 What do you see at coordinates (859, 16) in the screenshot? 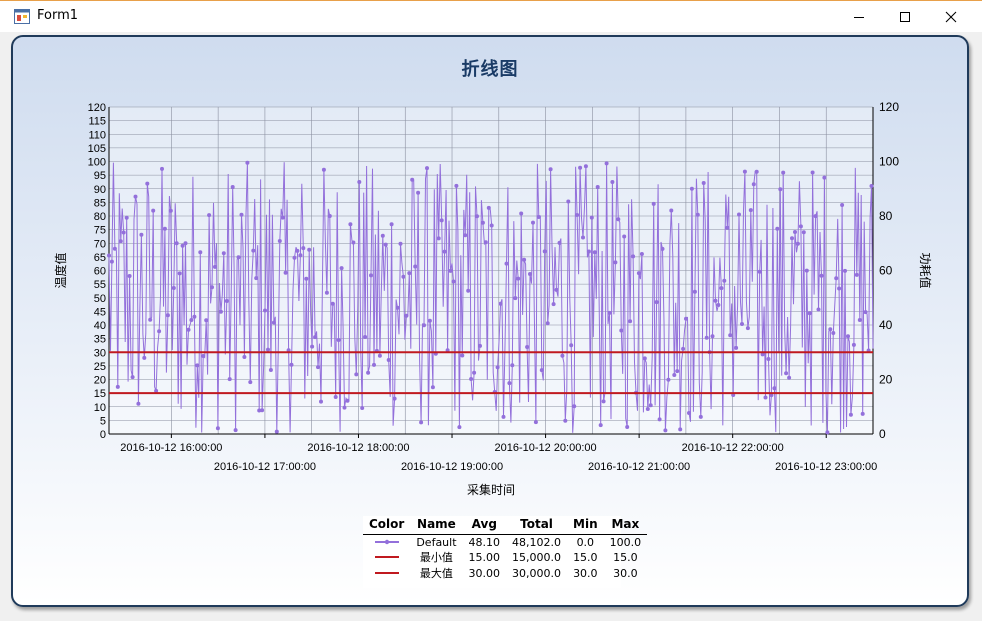
I see `minimize-button` at bounding box center [859, 16].